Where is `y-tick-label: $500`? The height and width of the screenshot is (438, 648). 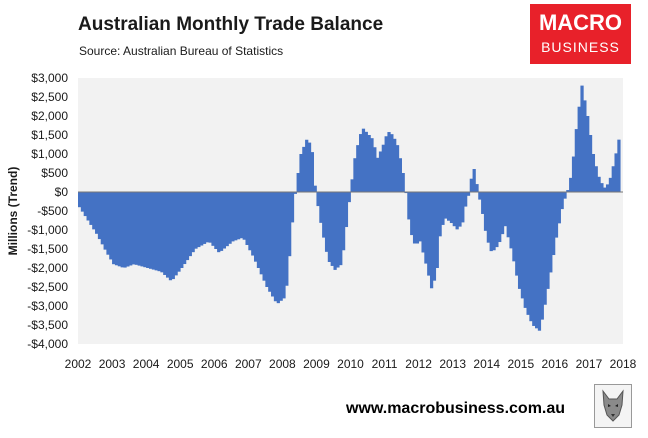 y-tick-label: $500 is located at coordinates (54, 173).